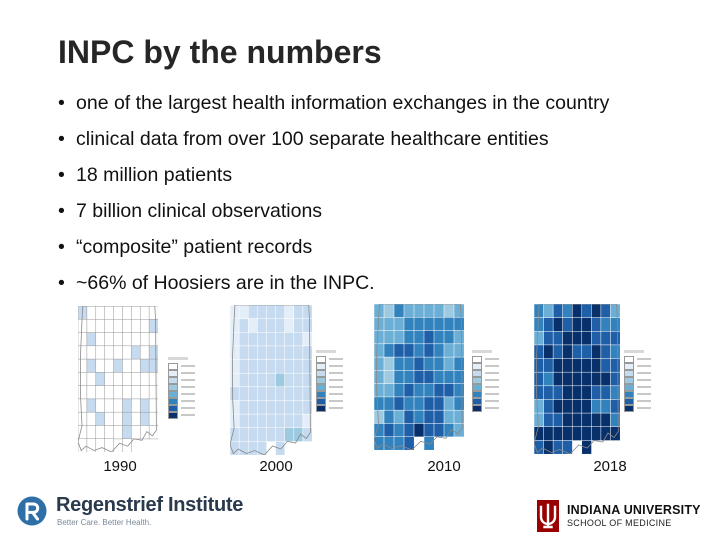 This screenshot has height=540, width=720. I want to click on bullet-text: 18 million patients, so click(154, 175).